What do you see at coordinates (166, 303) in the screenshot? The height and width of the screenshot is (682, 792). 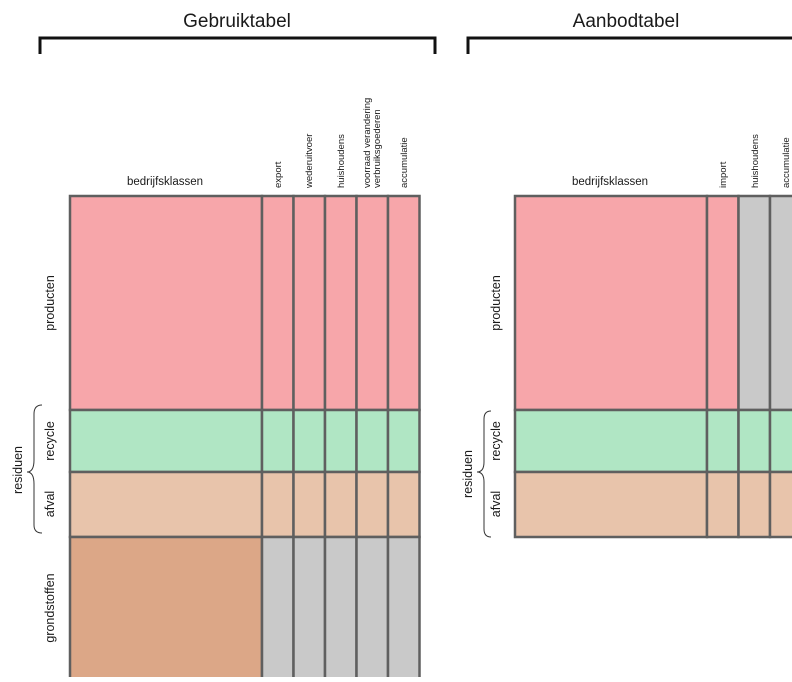 I see `gebruik-cell-producten-bedrijfsklassen` at bounding box center [166, 303].